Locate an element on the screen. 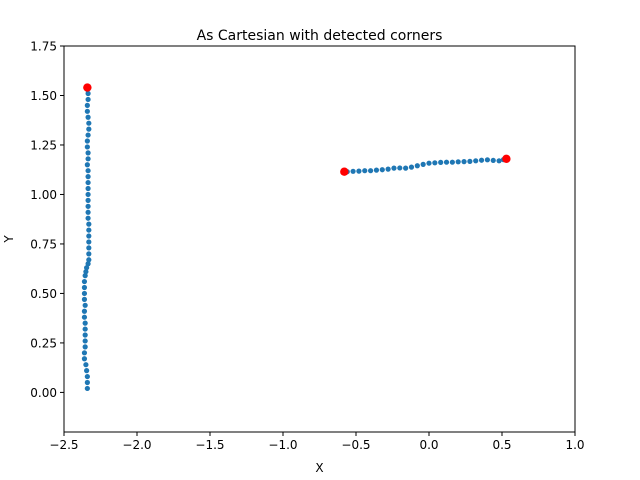  x-tick-label: −1.0 is located at coordinates (282, 445).